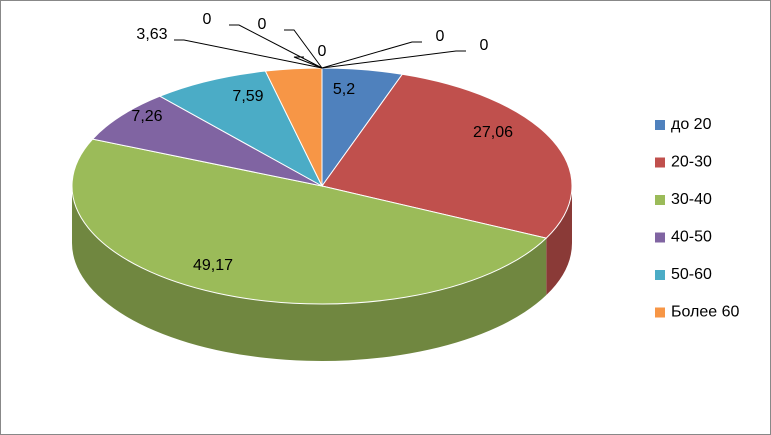 This screenshot has width=771, height=435. What do you see at coordinates (691, 162) in the screenshot?
I see `legend-label: 20-30` at bounding box center [691, 162].